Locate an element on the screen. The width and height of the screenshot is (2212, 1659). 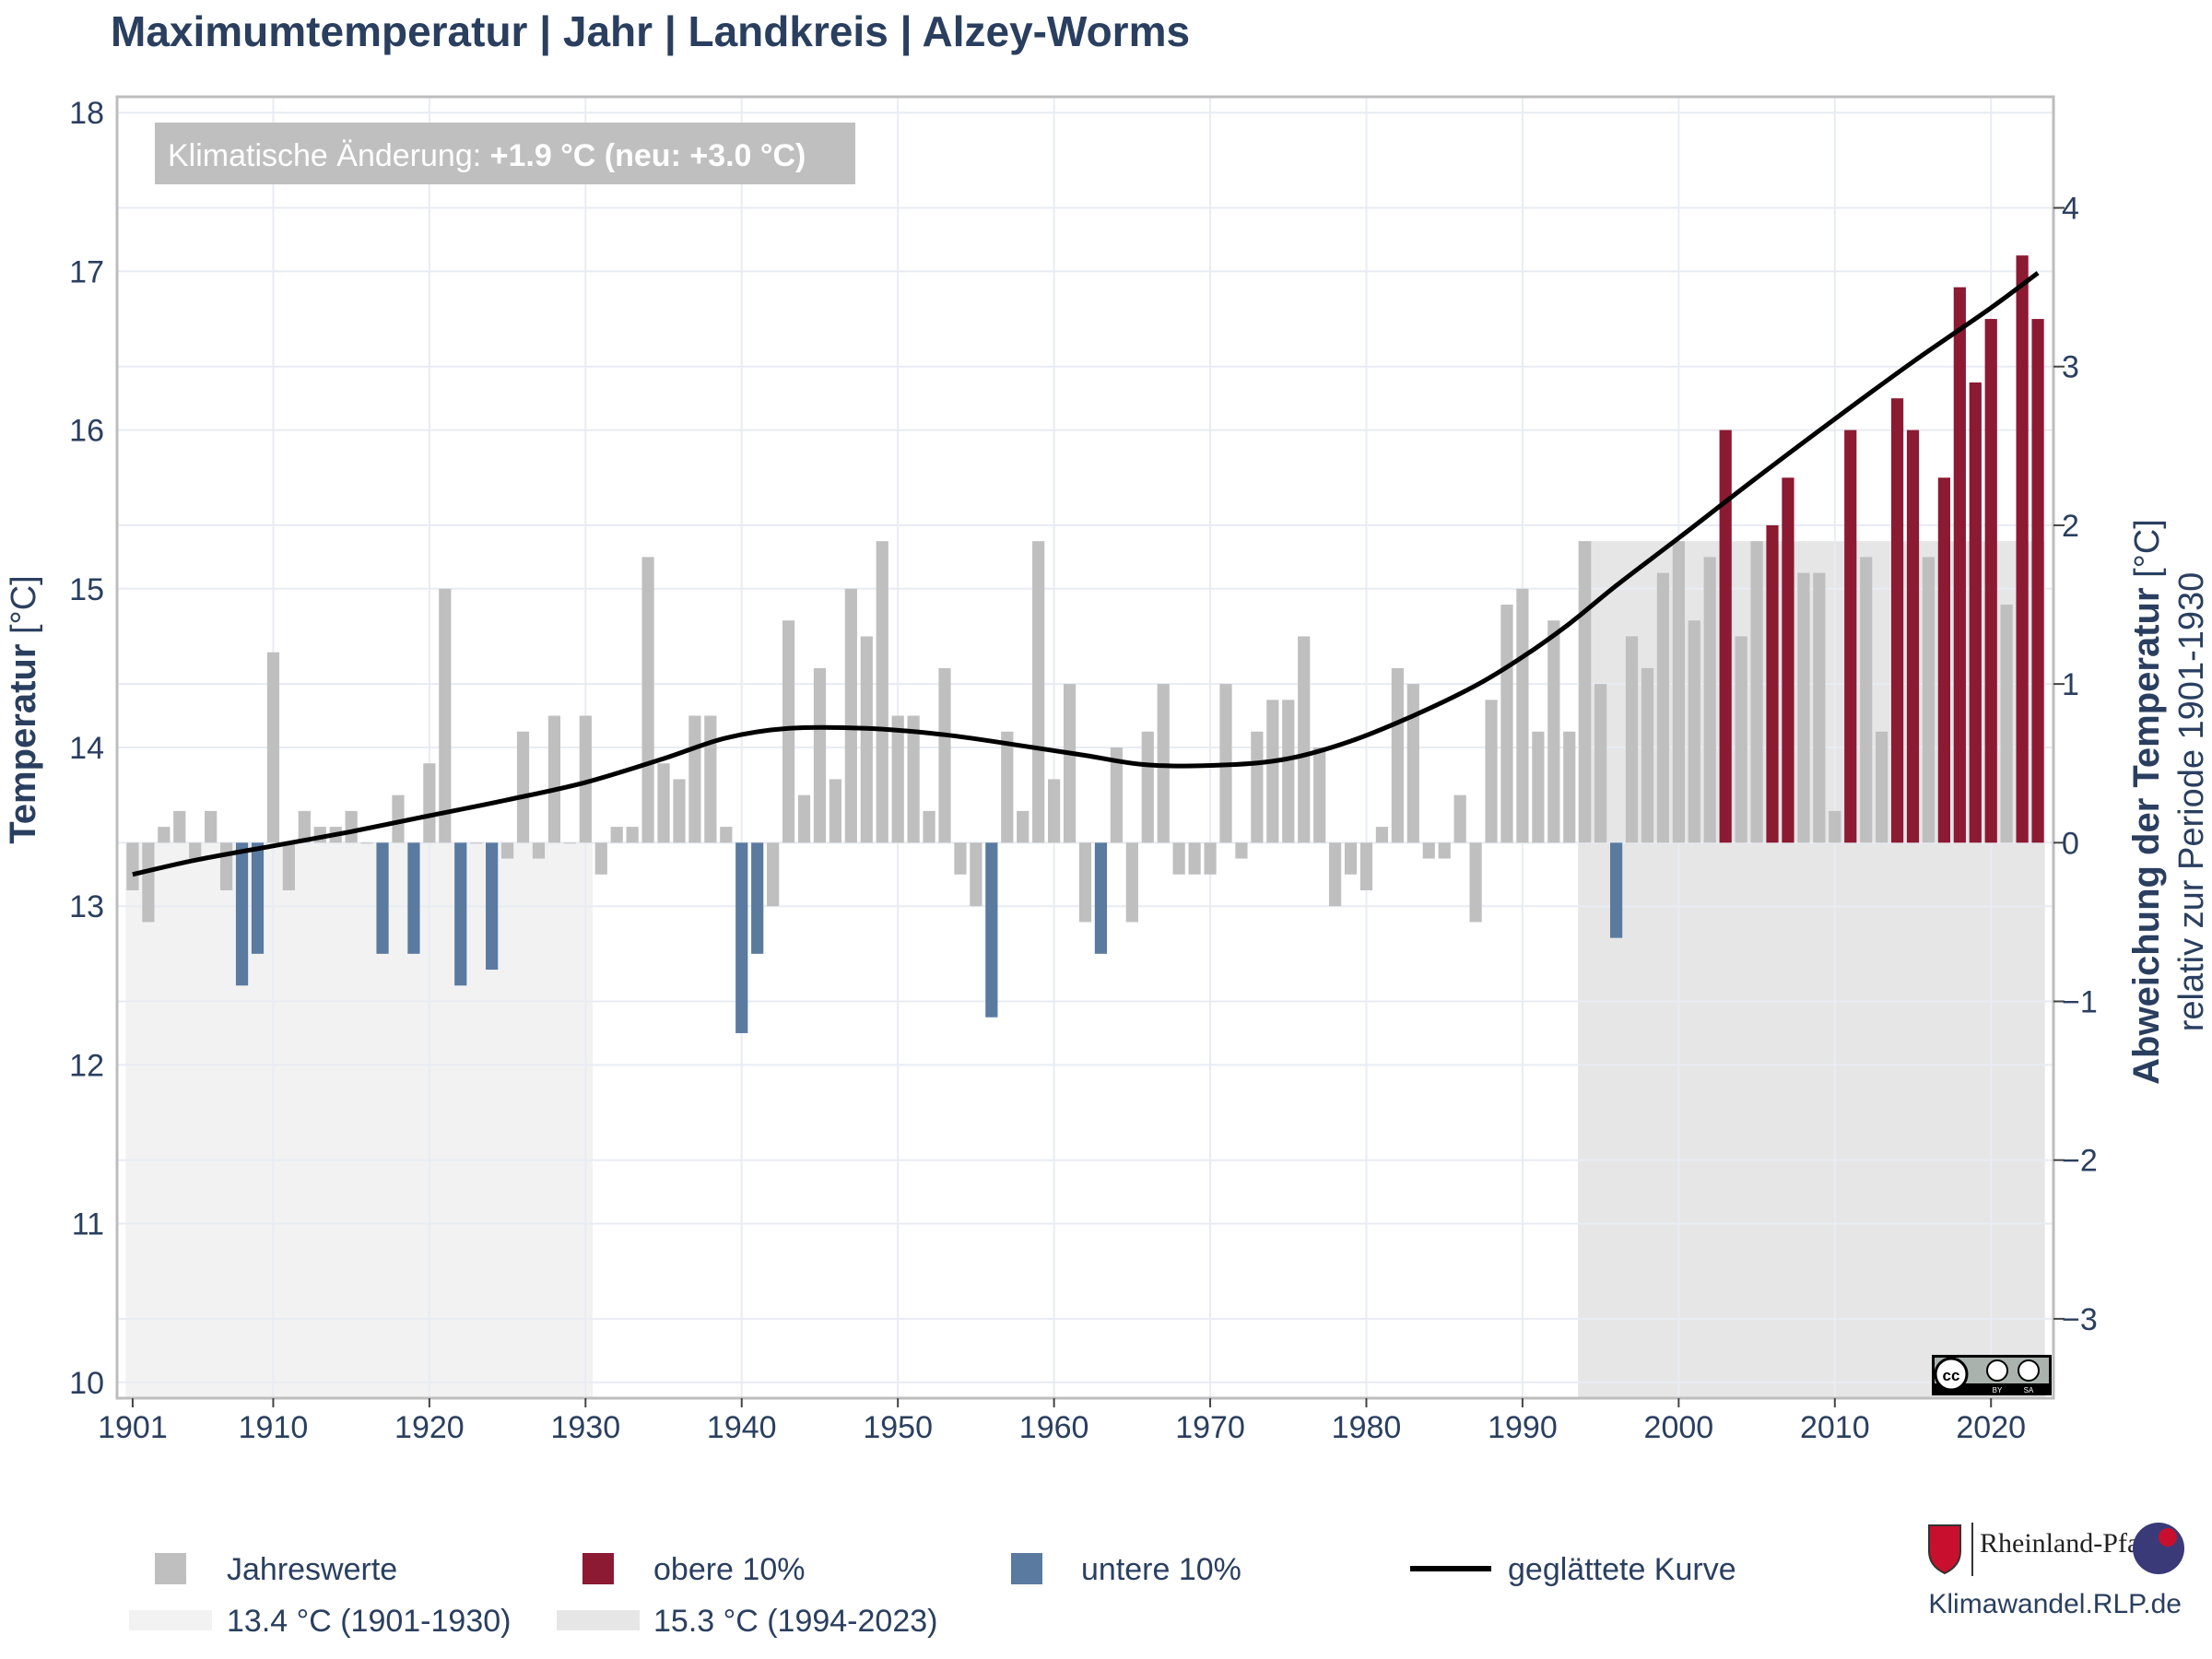
by-icon is located at coordinates (1997, 1370).